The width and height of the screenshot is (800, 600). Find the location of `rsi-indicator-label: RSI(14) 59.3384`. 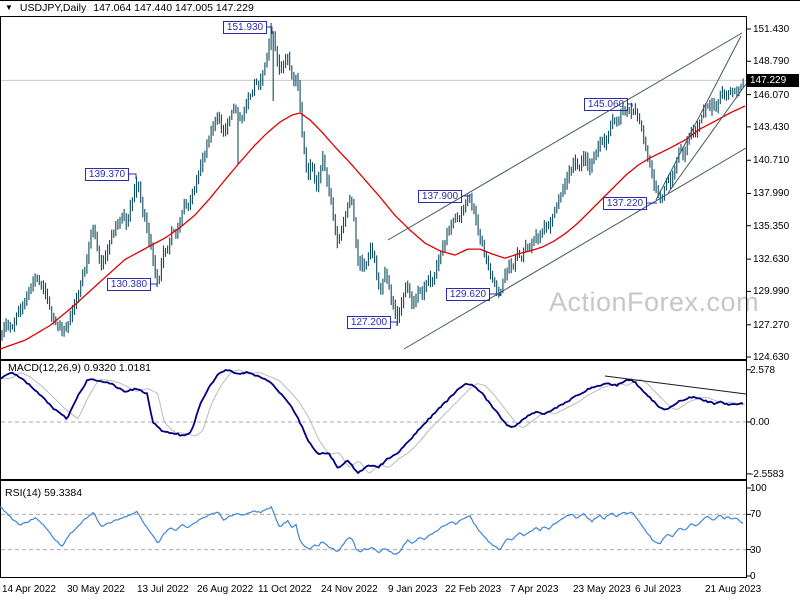

rsi-indicator-label: RSI(14) 59.3384 is located at coordinates (44, 493).